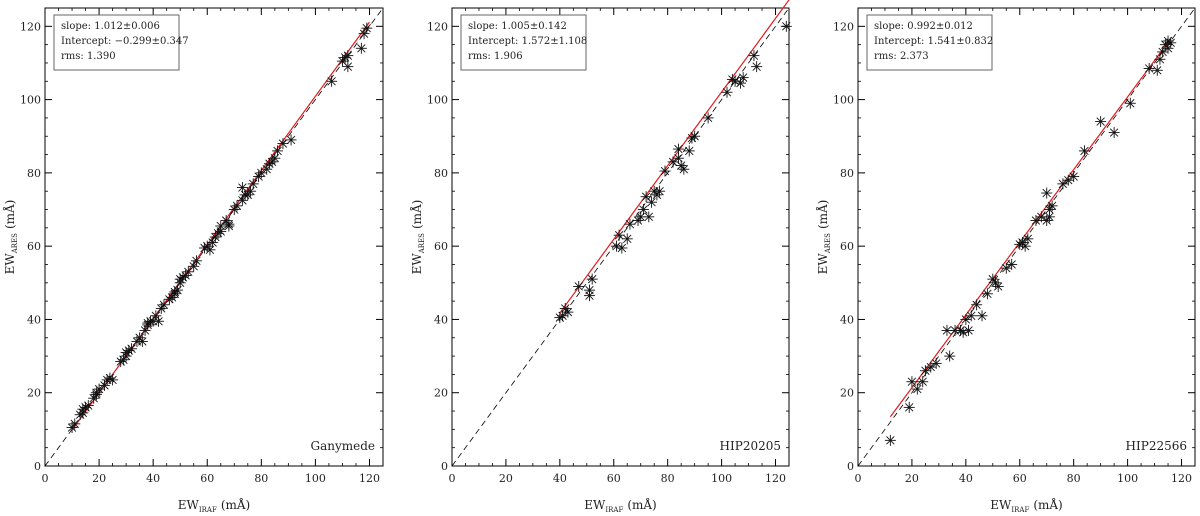 The width and height of the screenshot is (1200, 516). What do you see at coordinates (750, 446) in the screenshot?
I see `star-name: HIP20205` at bounding box center [750, 446].